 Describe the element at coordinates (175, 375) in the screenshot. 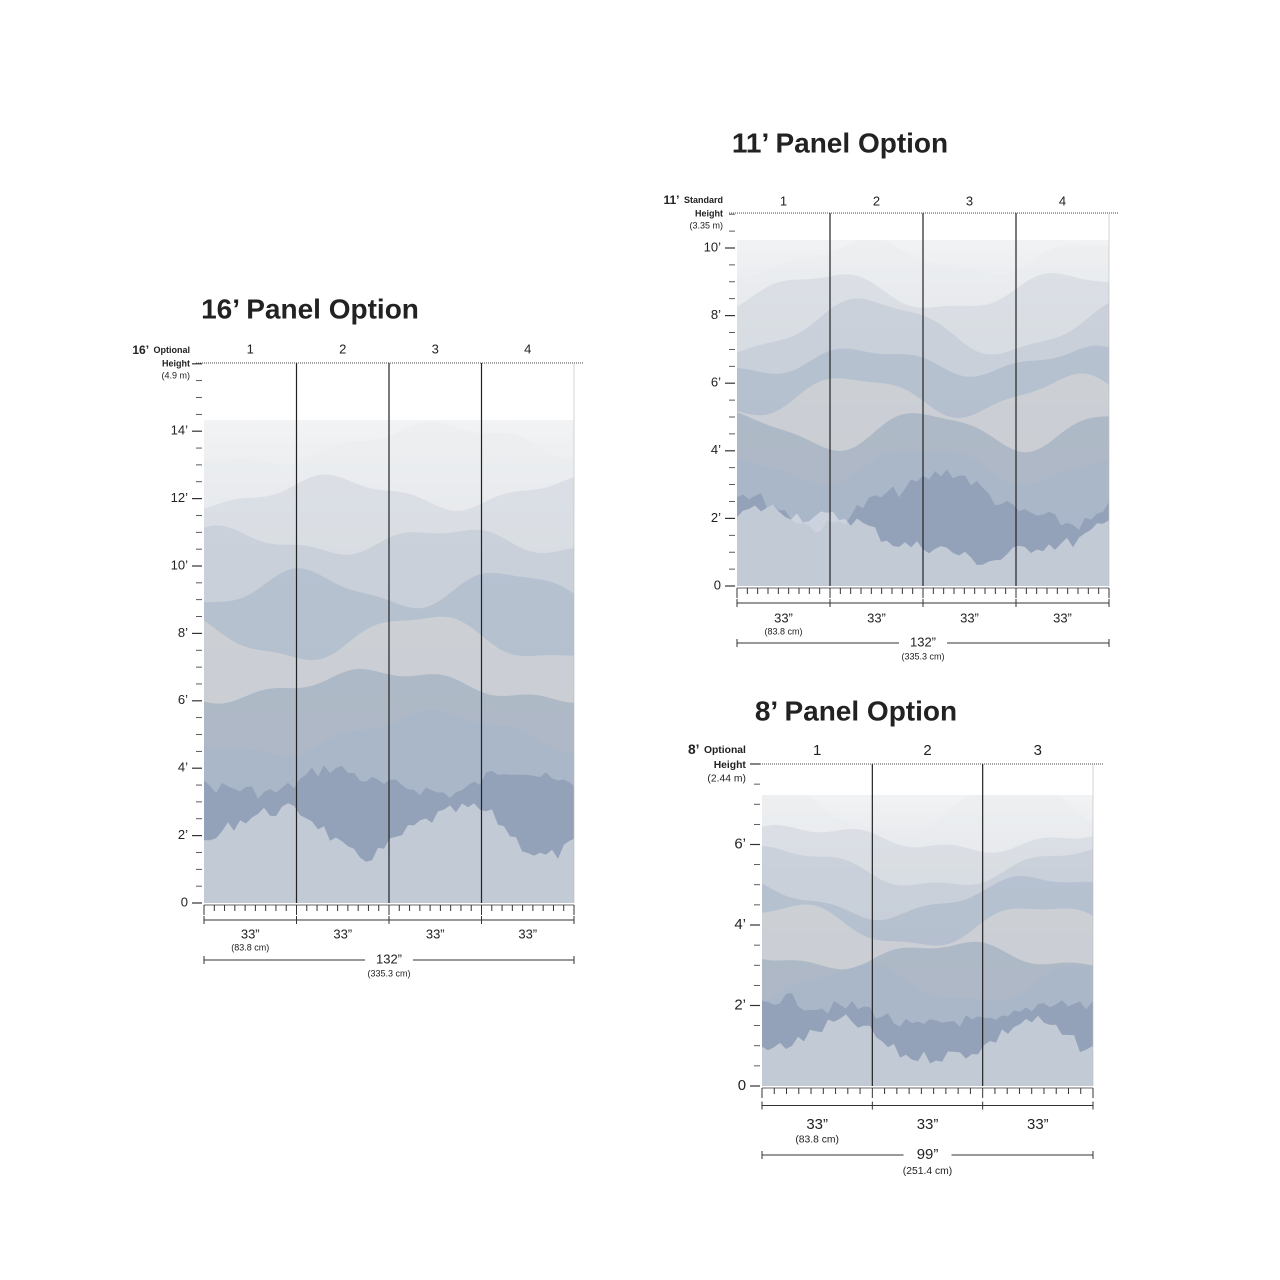

I see `height-metric: (4.9 m)` at that location.